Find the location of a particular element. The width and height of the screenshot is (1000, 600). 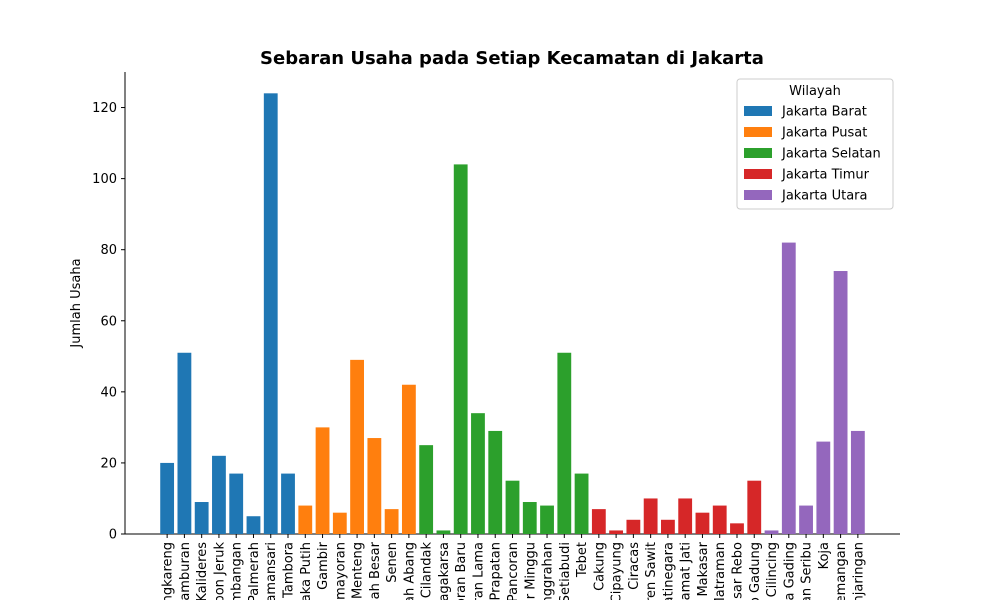

x-tick-label: Pesanggrahan is located at coordinates (548, 571).